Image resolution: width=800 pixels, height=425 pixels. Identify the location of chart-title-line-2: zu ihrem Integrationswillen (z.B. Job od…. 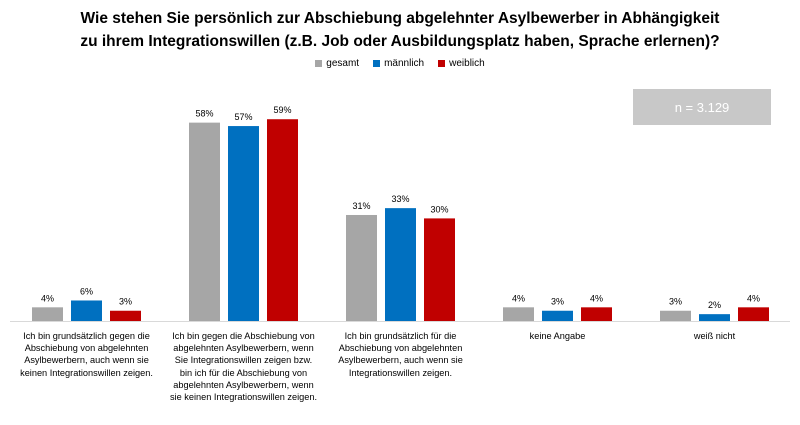
(400, 41).